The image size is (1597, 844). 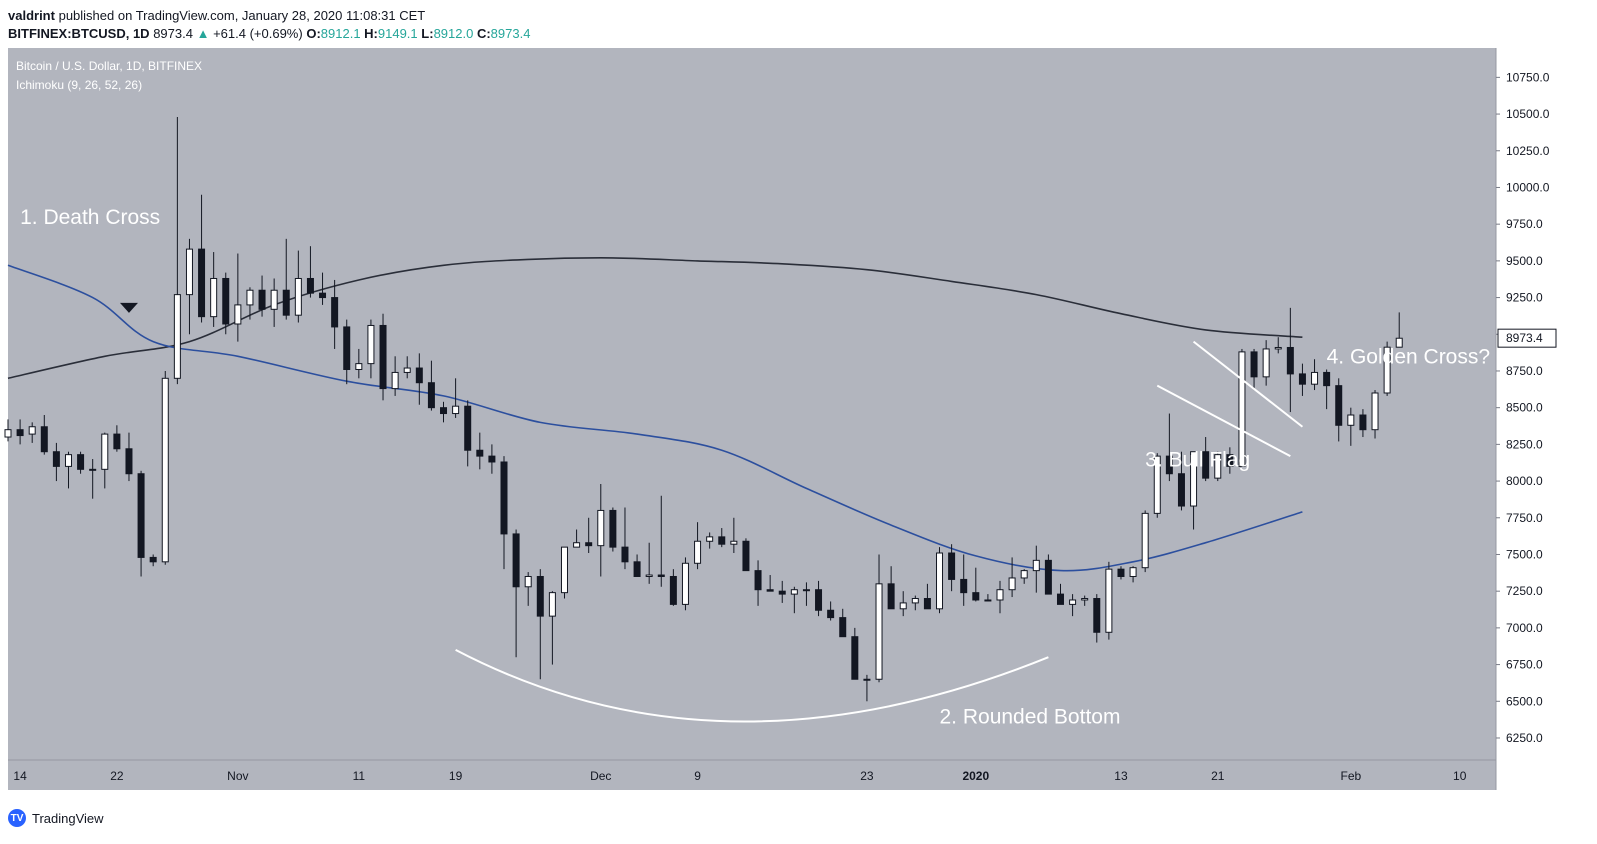 What do you see at coordinates (752, 686) in the screenshot?
I see `rounded-bottom-curve` at bounding box center [752, 686].